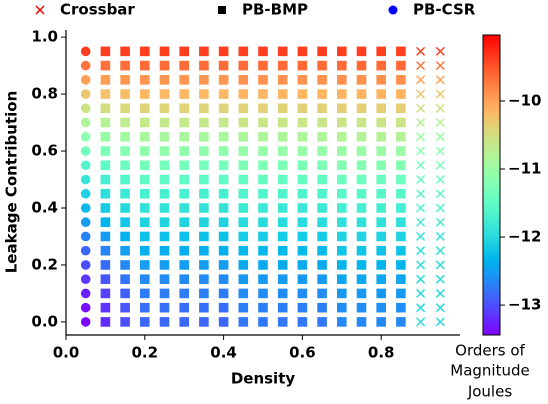 This screenshot has width=548, height=404. I want to click on colorbar, so click(491, 185).